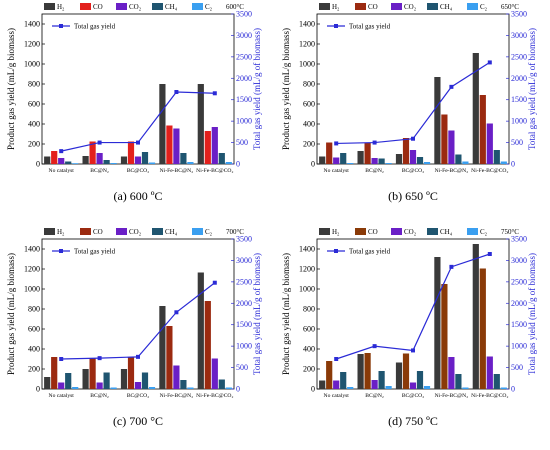 The height and width of the screenshot is (450, 550). Describe the element at coordinates (286, 89) in the screenshot. I see `y-axis-label: Product gas yield (mL/g biomass)` at that location.